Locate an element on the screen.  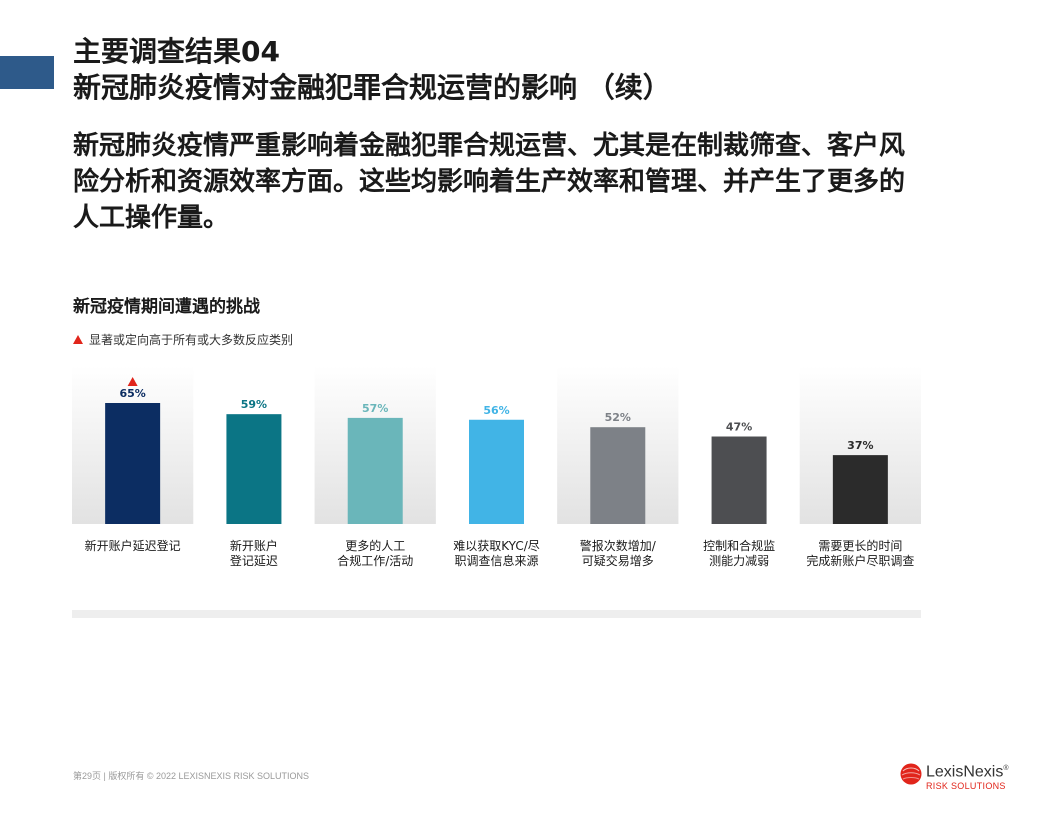
data-label: 52% is located at coordinates (618, 417).